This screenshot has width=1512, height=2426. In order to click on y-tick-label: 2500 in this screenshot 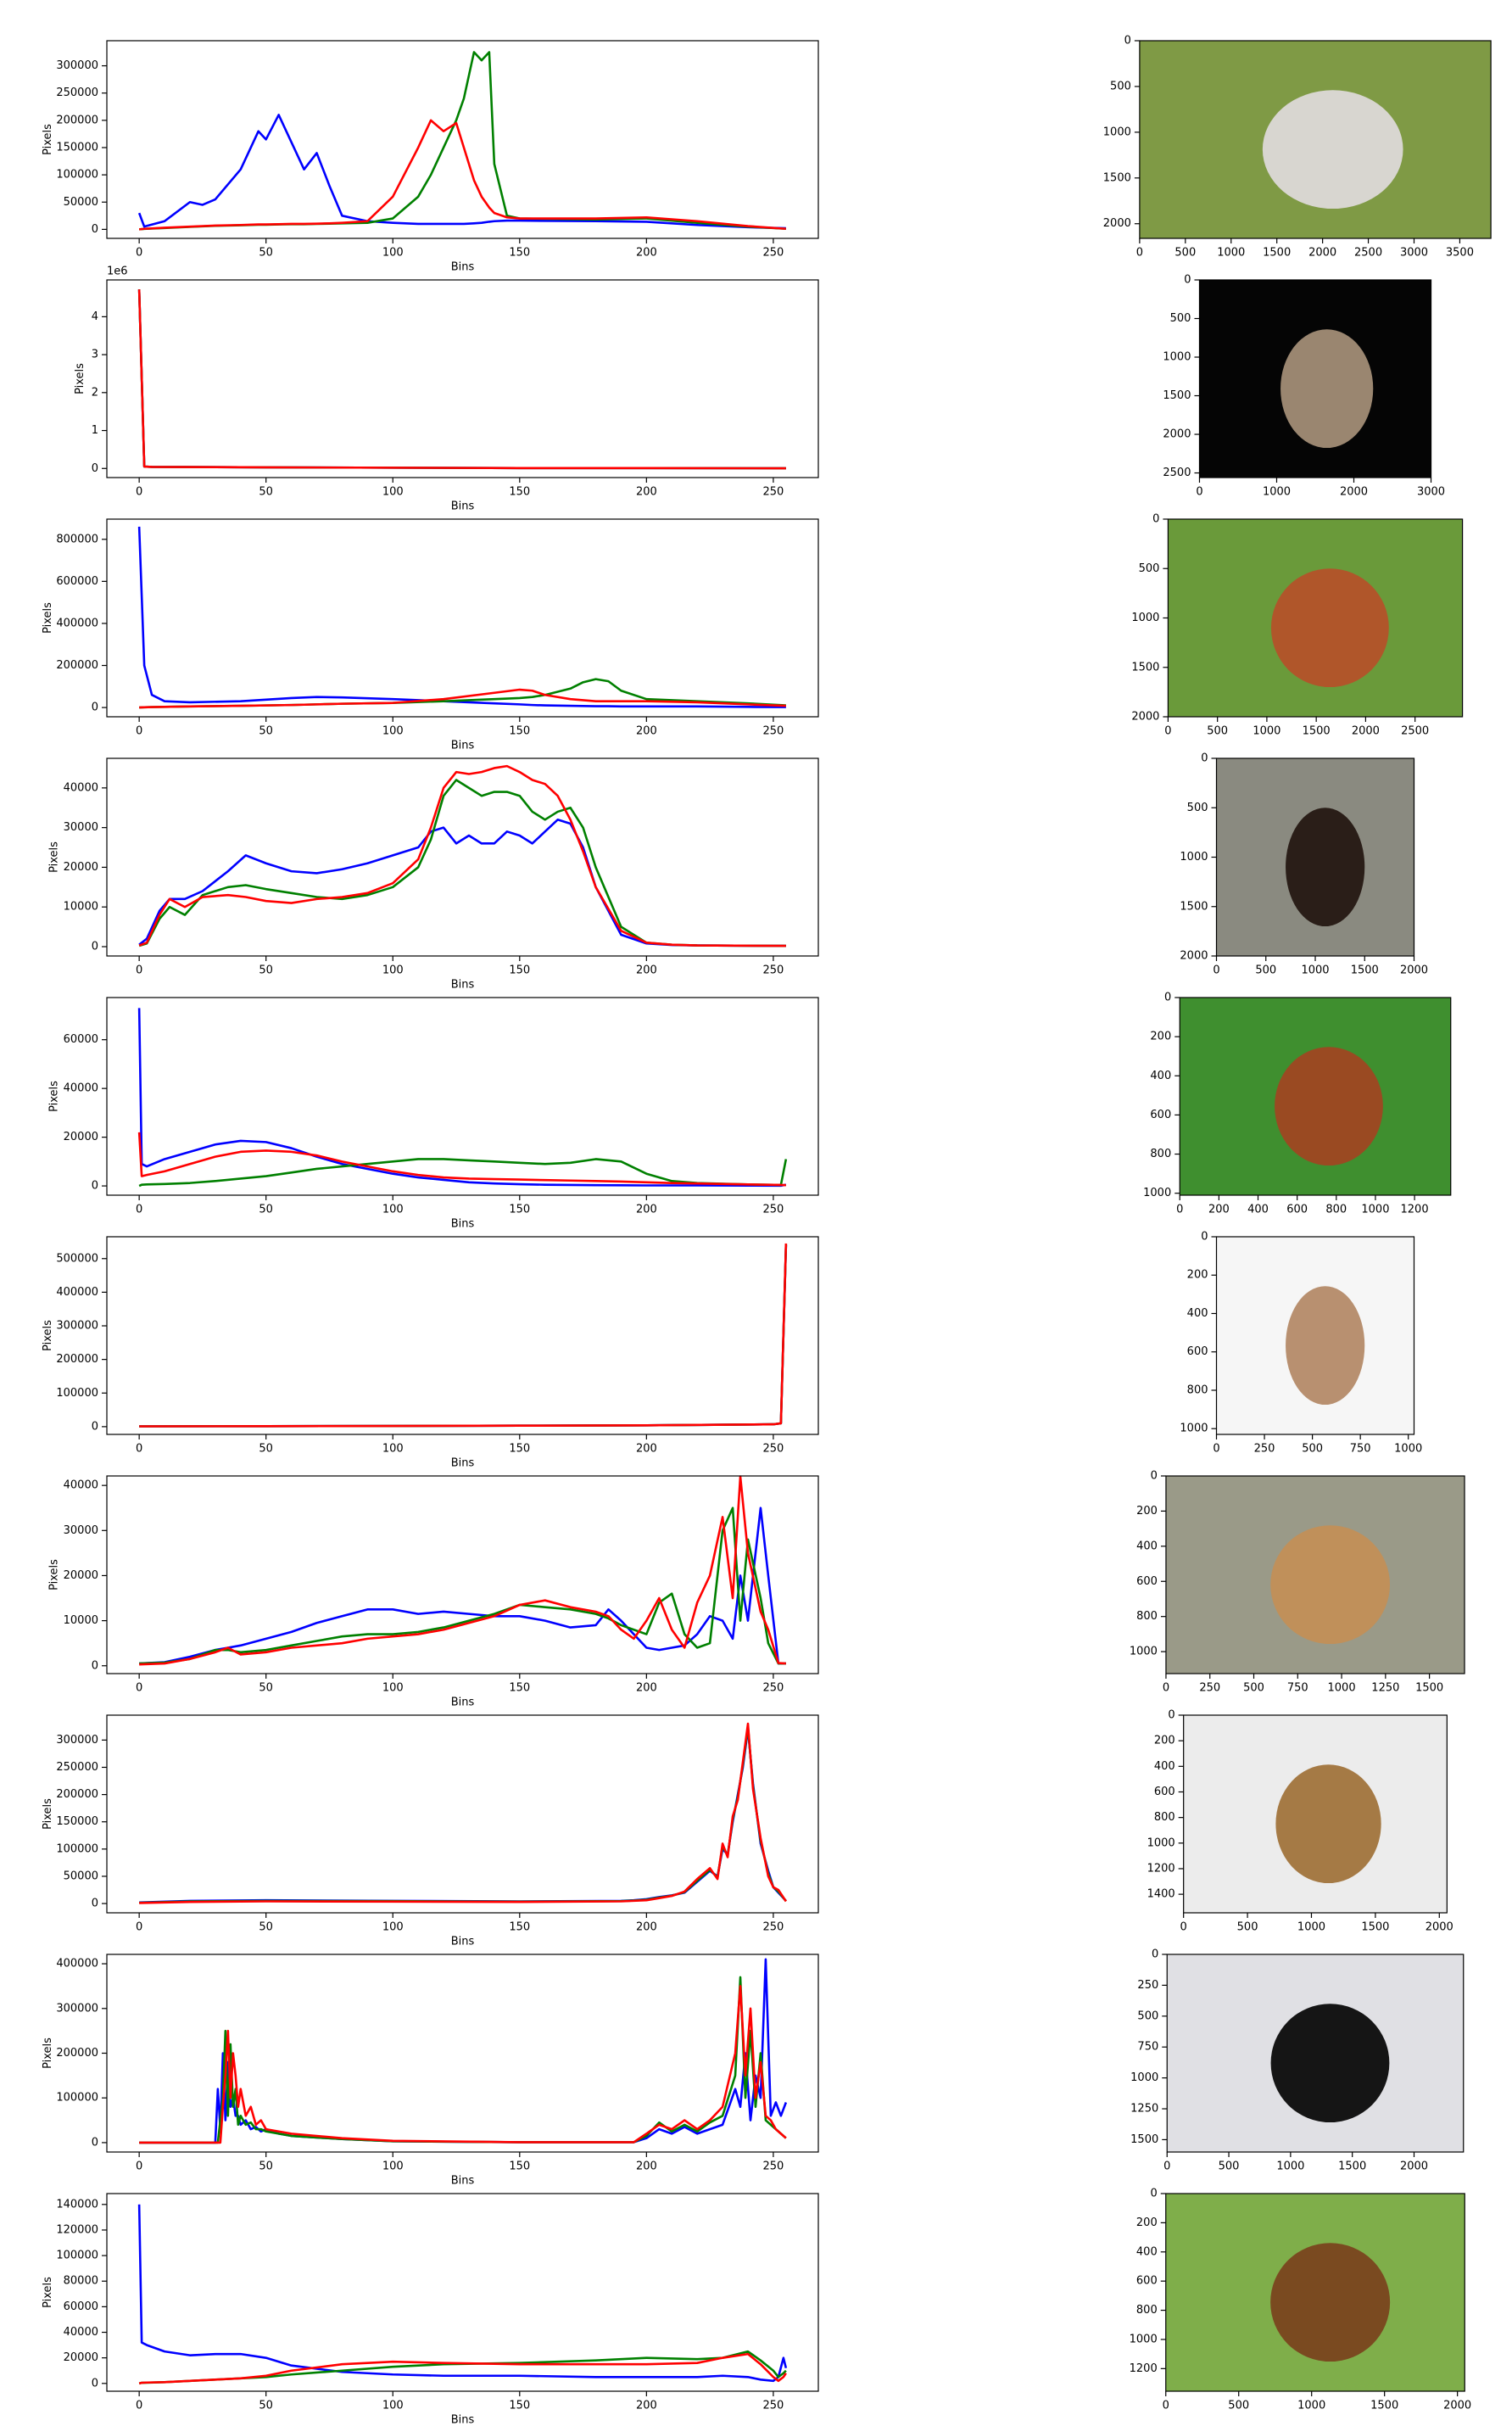, I will do `click(1177, 473)`.